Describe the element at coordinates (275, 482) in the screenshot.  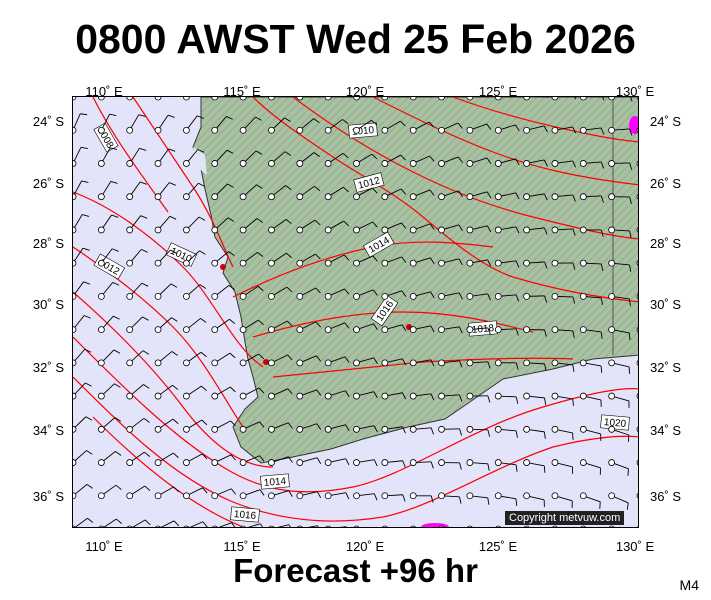
I see `isobar-label-1014-south: 1014` at that location.